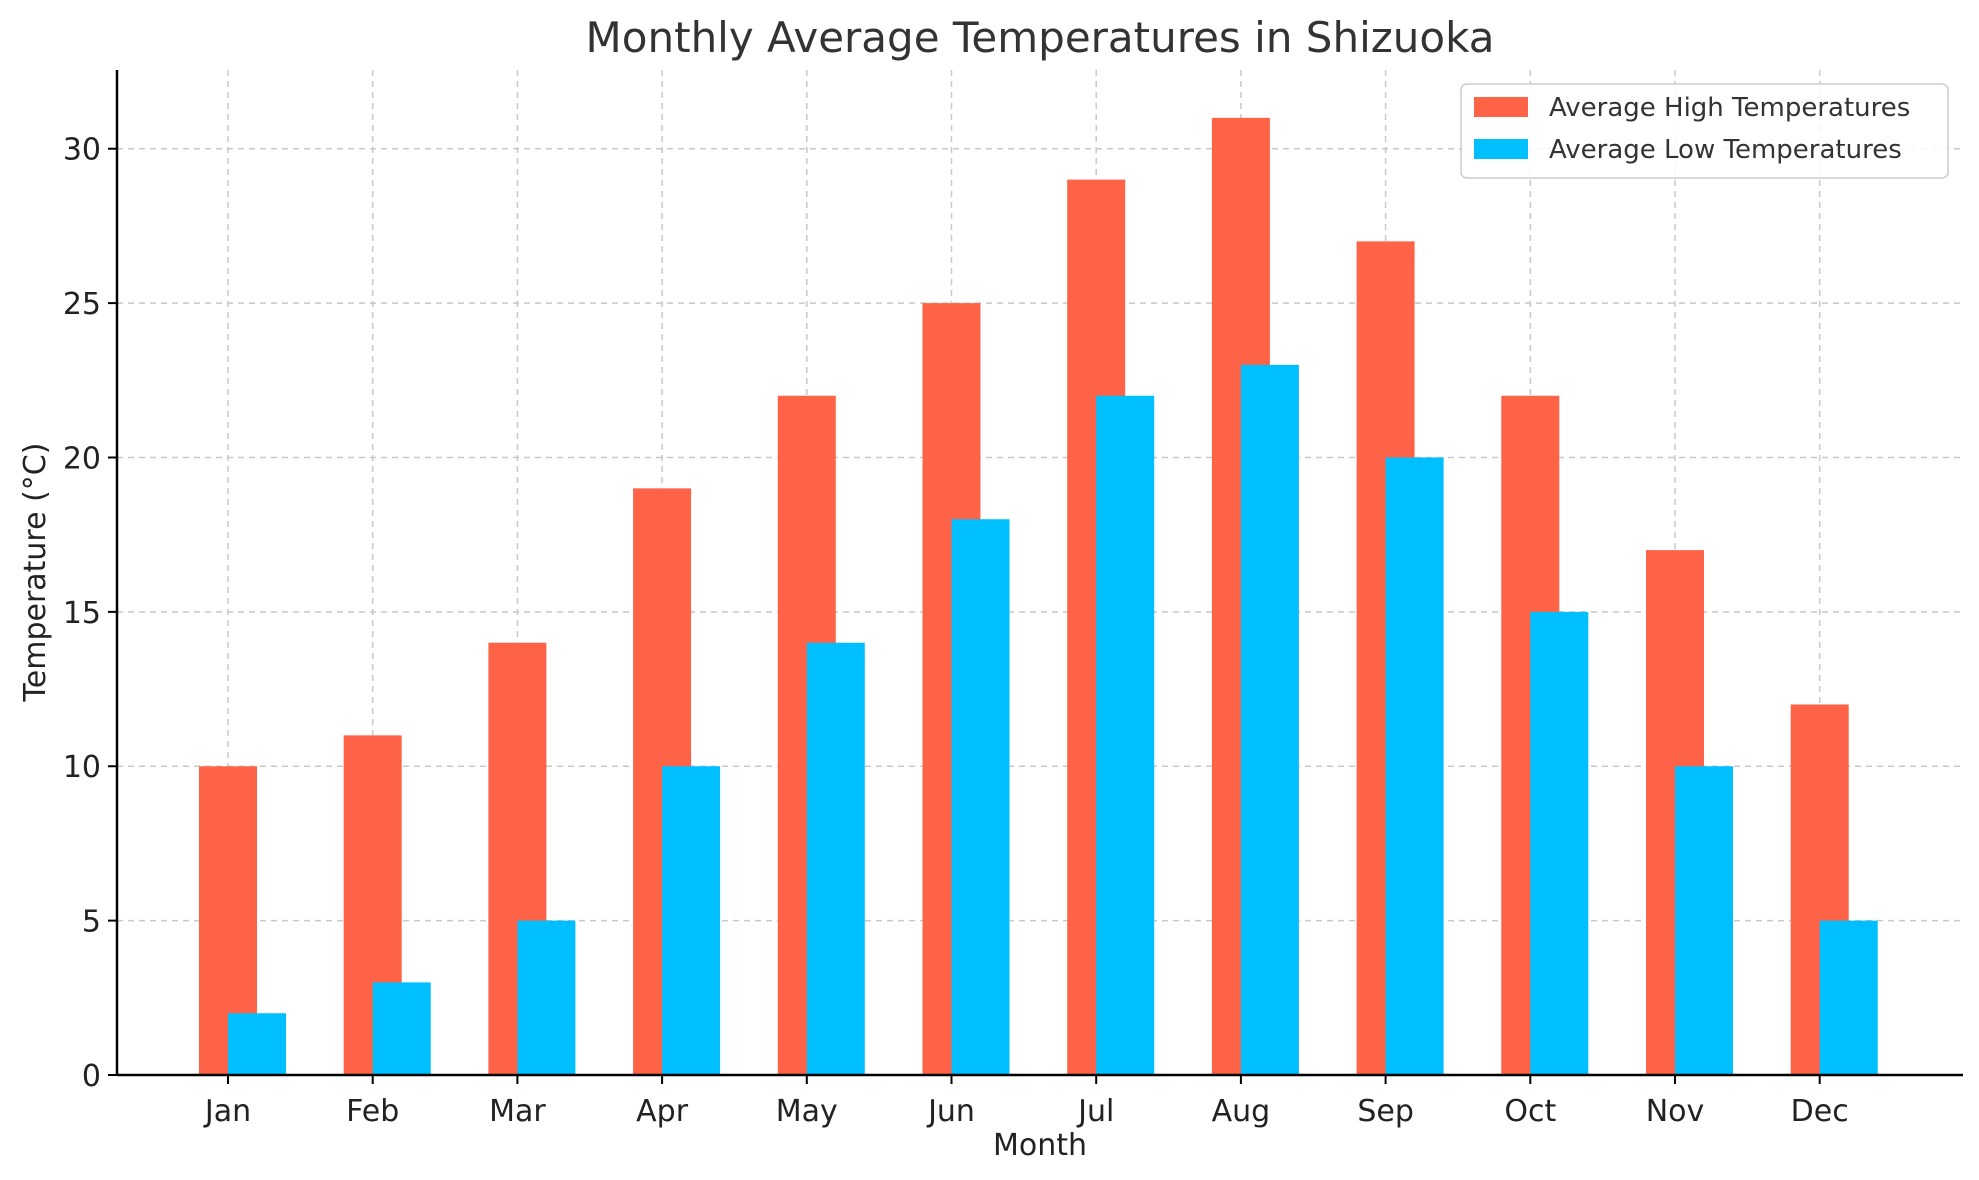 The height and width of the screenshot is (1180, 1979). What do you see at coordinates (1095, 1111) in the screenshot?
I see `x-tick-label-6: Jul` at bounding box center [1095, 1111].